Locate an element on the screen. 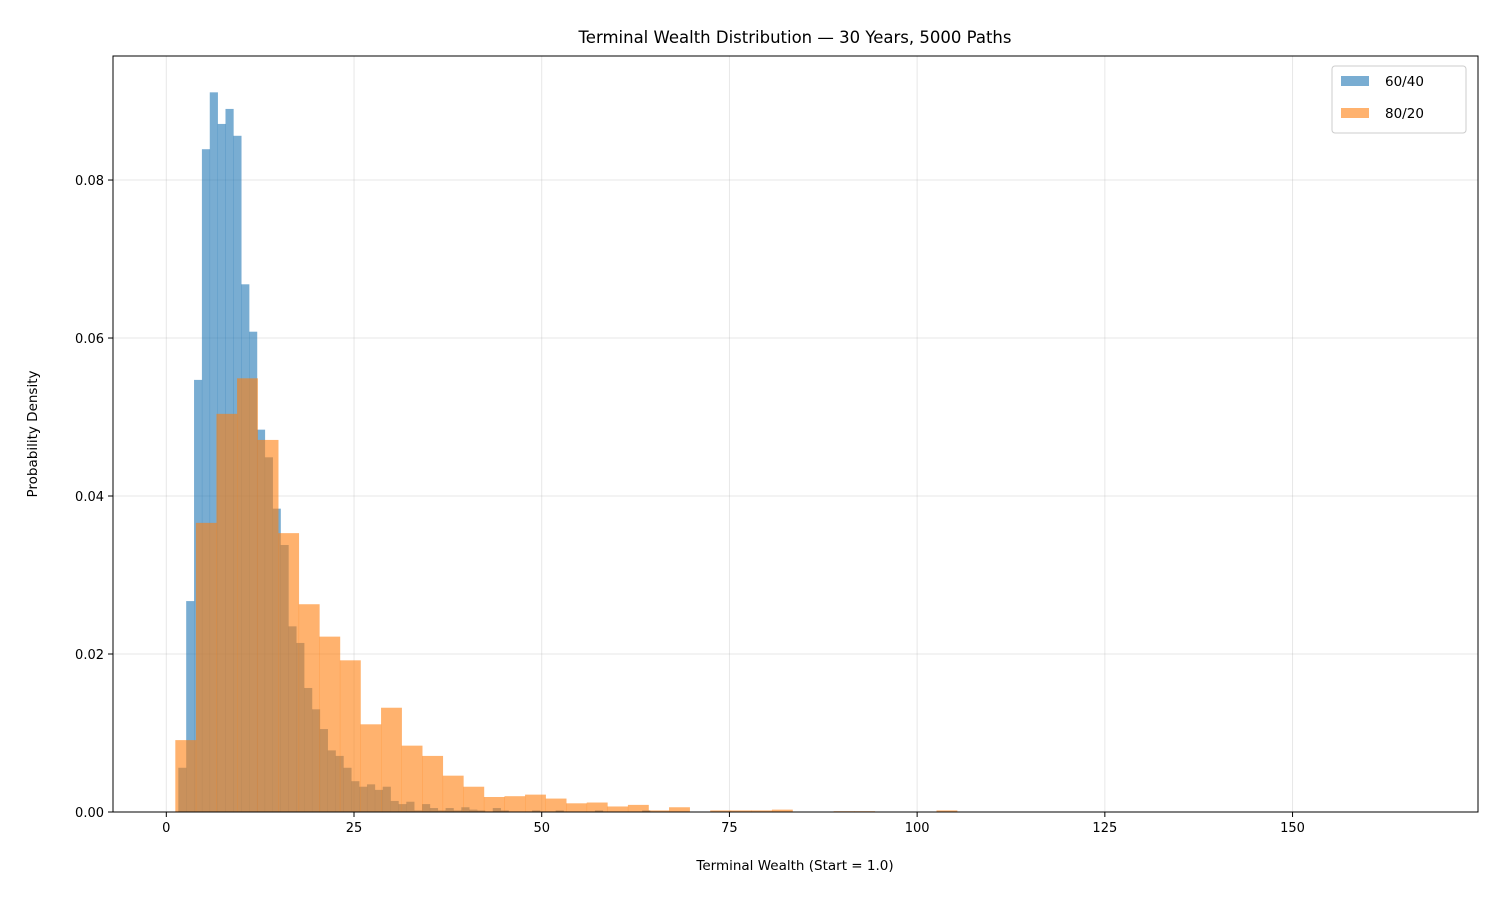 This screenshot has width=1500, height=904. x-tick-label: 75 is located at coordinates (729, 828).